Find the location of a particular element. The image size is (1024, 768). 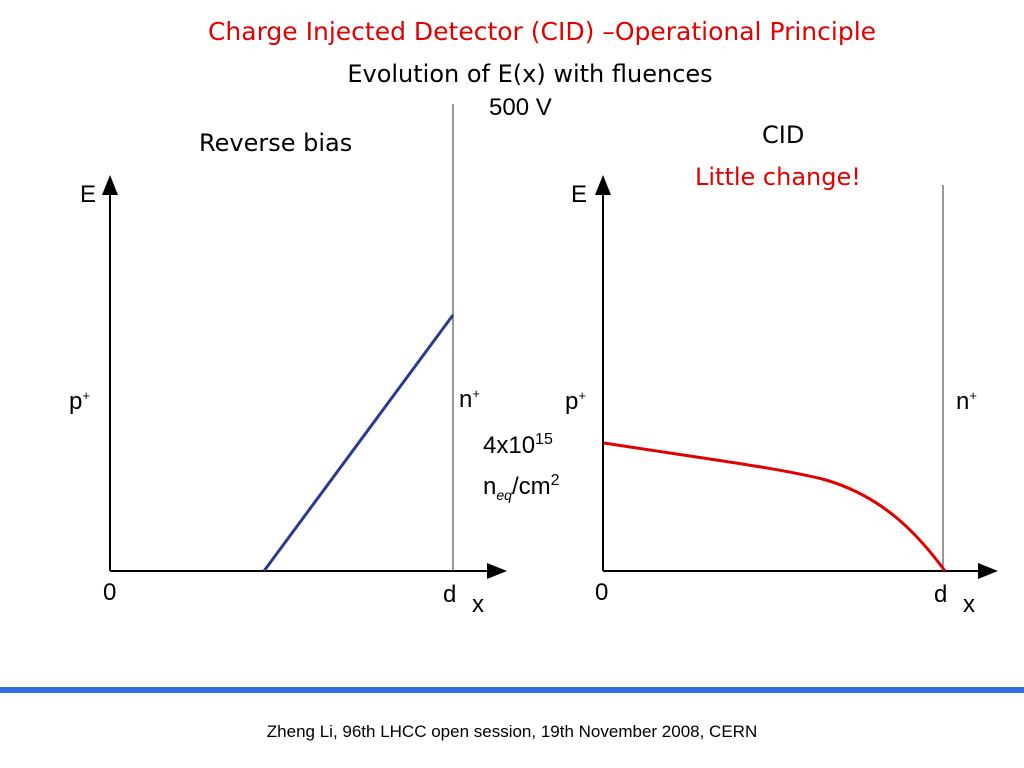

left-n-plus-label: n+ is located at coordinates (469, 399).